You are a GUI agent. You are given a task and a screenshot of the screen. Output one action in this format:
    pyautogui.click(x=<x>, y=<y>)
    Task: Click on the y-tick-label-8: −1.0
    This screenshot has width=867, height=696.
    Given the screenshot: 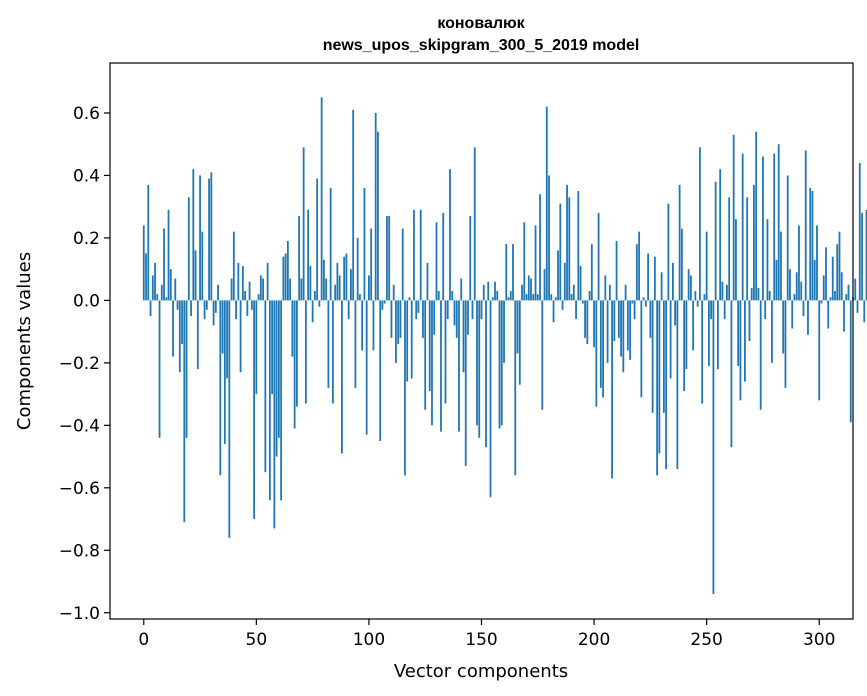 What is the action you would take?
    pyautogui.click(x=79, y=614)
    